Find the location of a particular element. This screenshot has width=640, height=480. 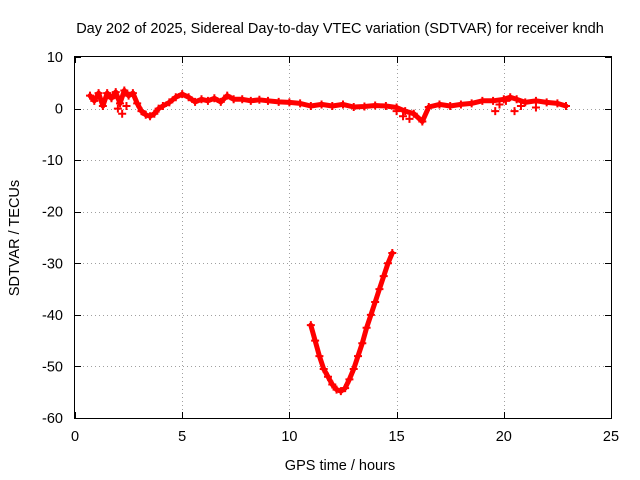

y-tick-label: 10 is located at coordinates (55, 58).